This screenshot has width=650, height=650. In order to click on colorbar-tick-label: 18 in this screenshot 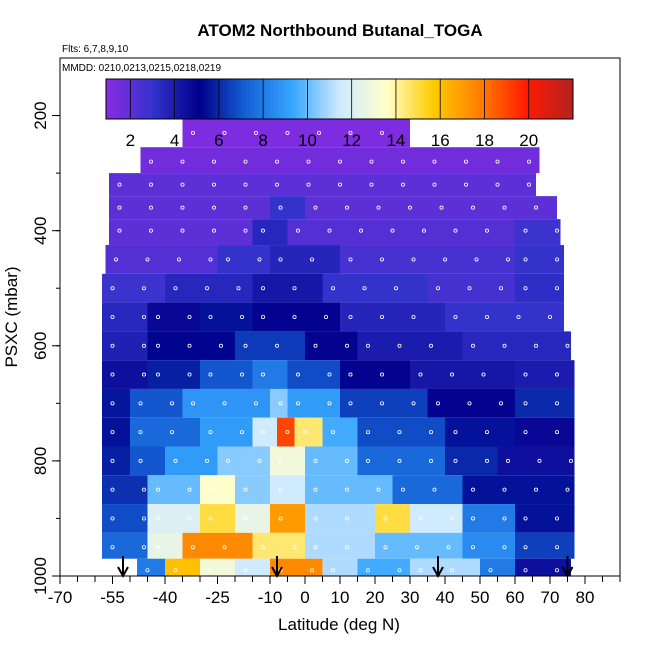, I will do `click(484, 140)`.